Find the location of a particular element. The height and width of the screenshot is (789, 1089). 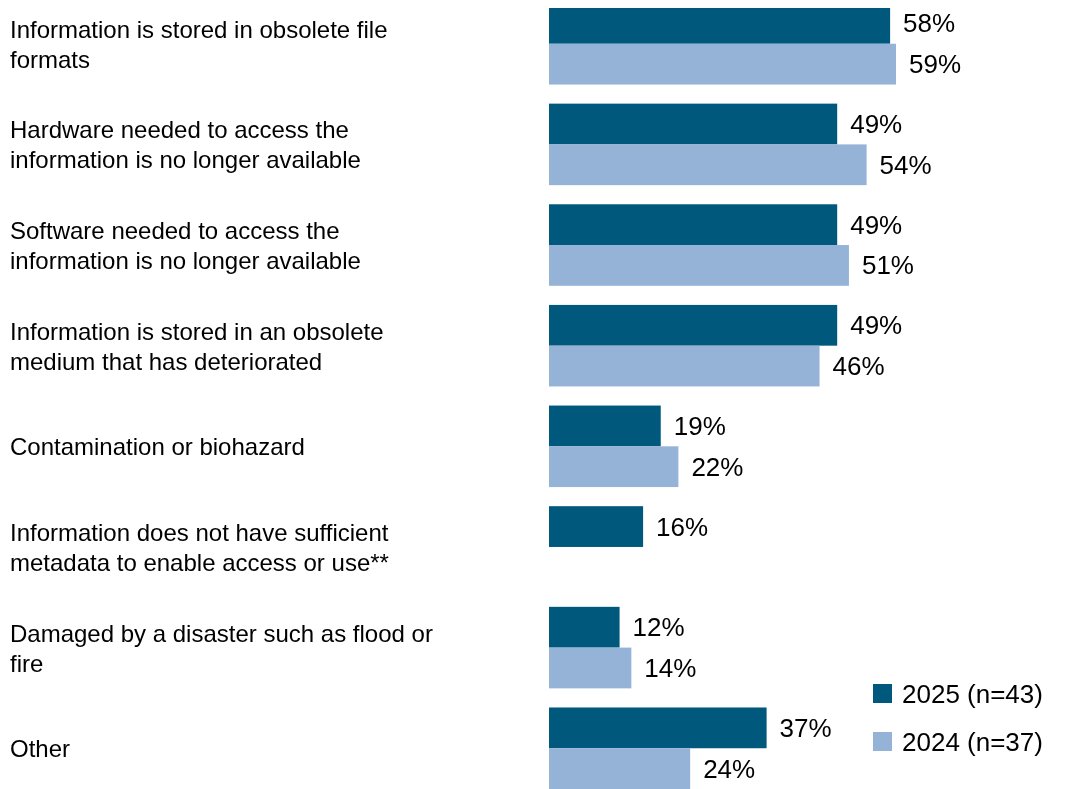

y-tick-label: Information is stored in an obsolete medium that has deteriorated is located at coordinates (197, 346).